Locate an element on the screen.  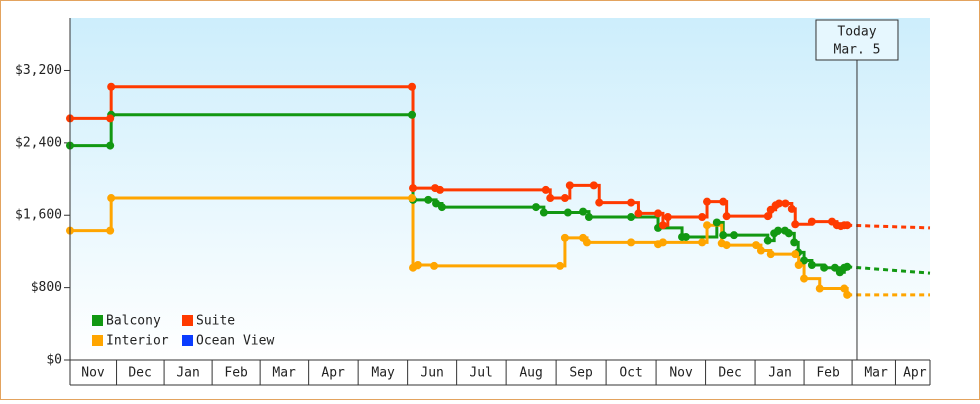
y-tick-label: $0 is located at coordinates (54, 360).